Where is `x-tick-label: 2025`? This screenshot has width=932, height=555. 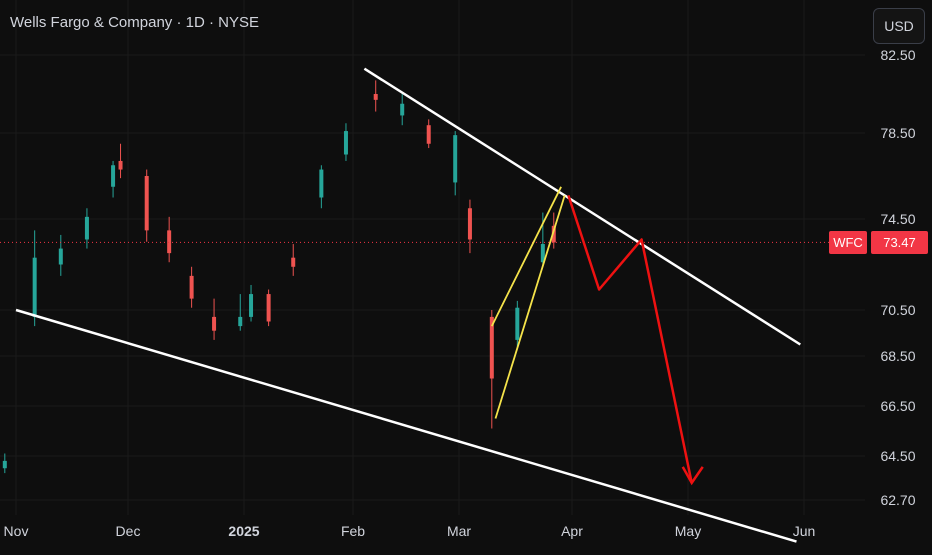
x-tick-label: 2025 is located at coordinates (243, 531).